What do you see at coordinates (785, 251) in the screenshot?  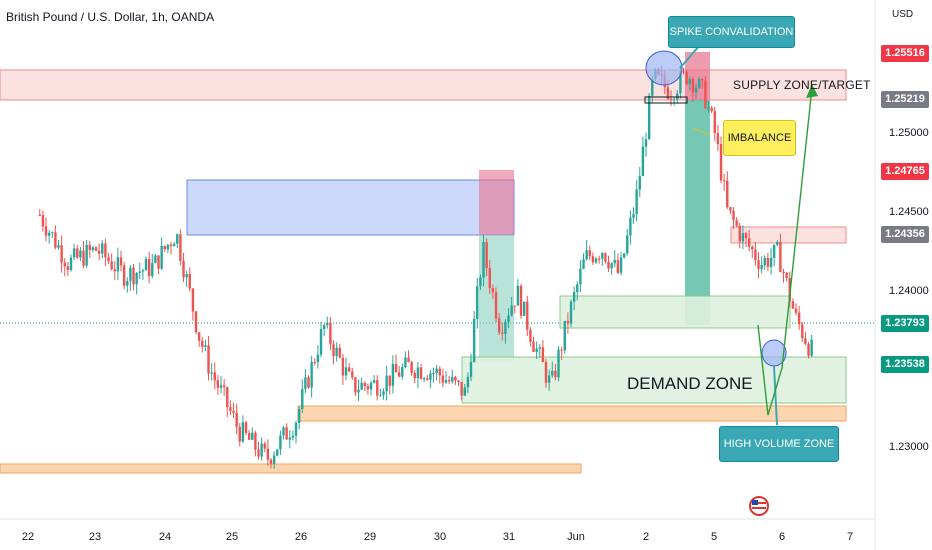 I see `projection-arrow-path` at bounding box center [785, 251].